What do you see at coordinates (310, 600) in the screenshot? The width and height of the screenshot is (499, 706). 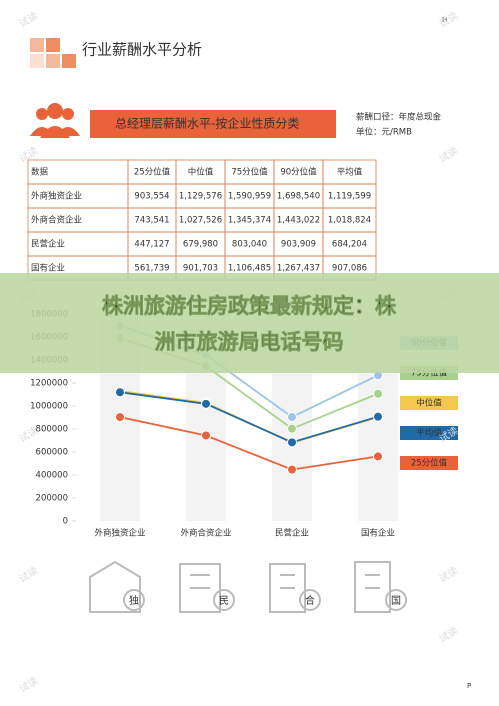 I see `icon-label: 合` at bounding box center [310, 600].